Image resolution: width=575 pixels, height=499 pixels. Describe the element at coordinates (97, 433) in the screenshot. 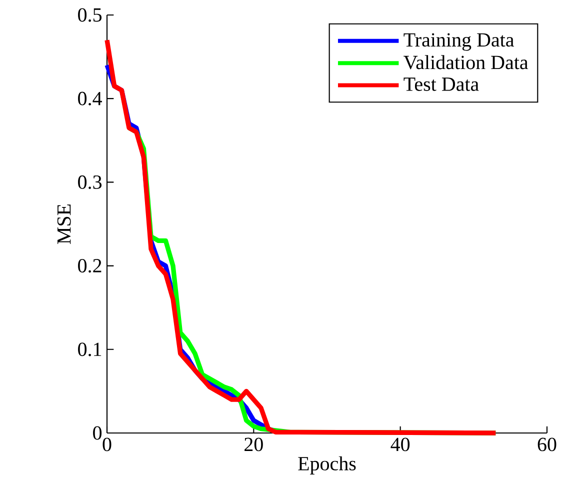

I see `y-tick-label: 0` at that location.